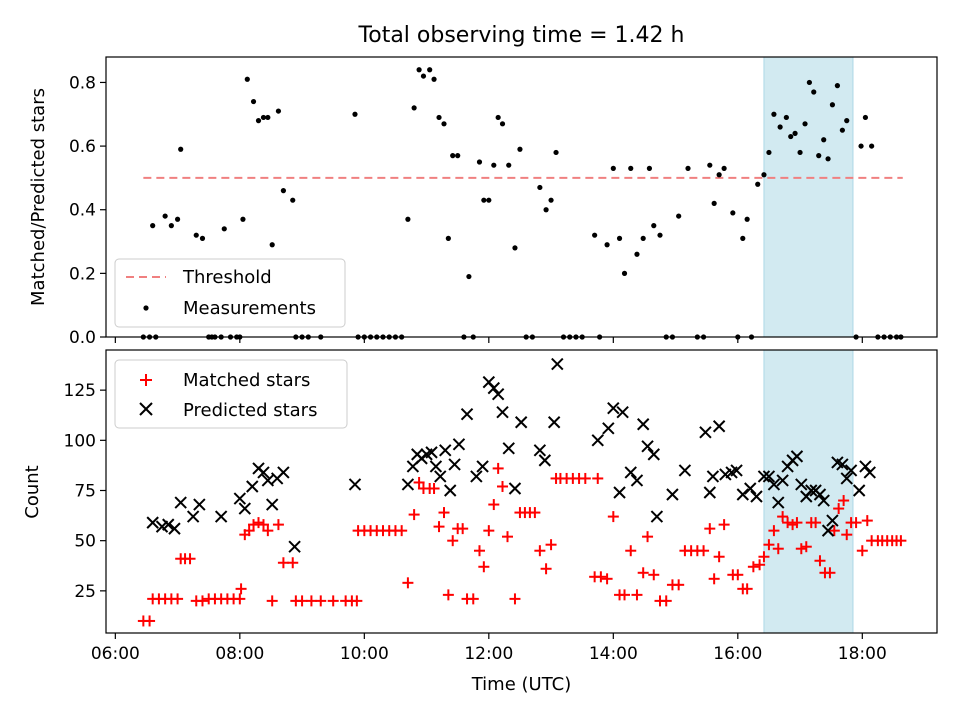 Image resolution: width=960 pixels, height=720 pixels. I want to click on bottom-ytick-label: 100, so click(80, 441).